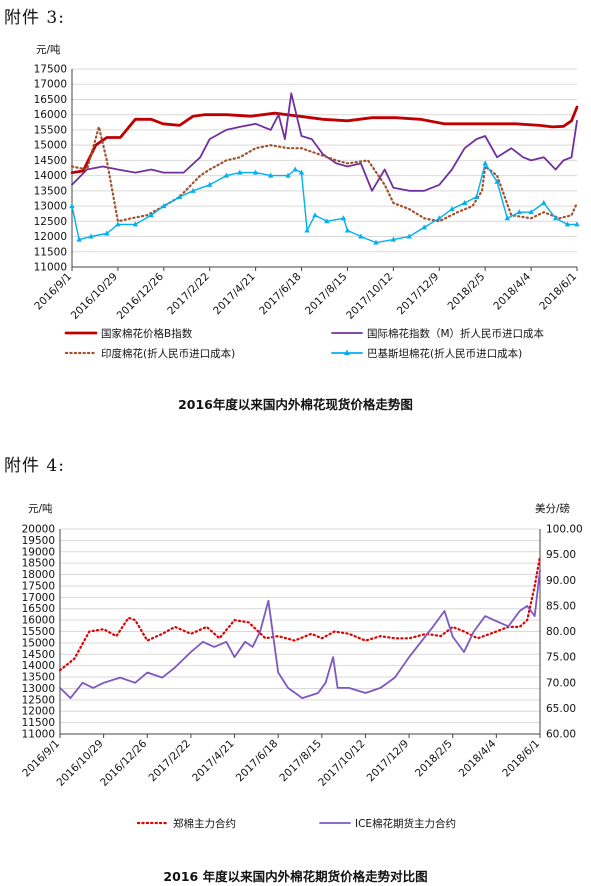  I want to click on legend-item-0: 郑棉主力合约, so click(186, 823).